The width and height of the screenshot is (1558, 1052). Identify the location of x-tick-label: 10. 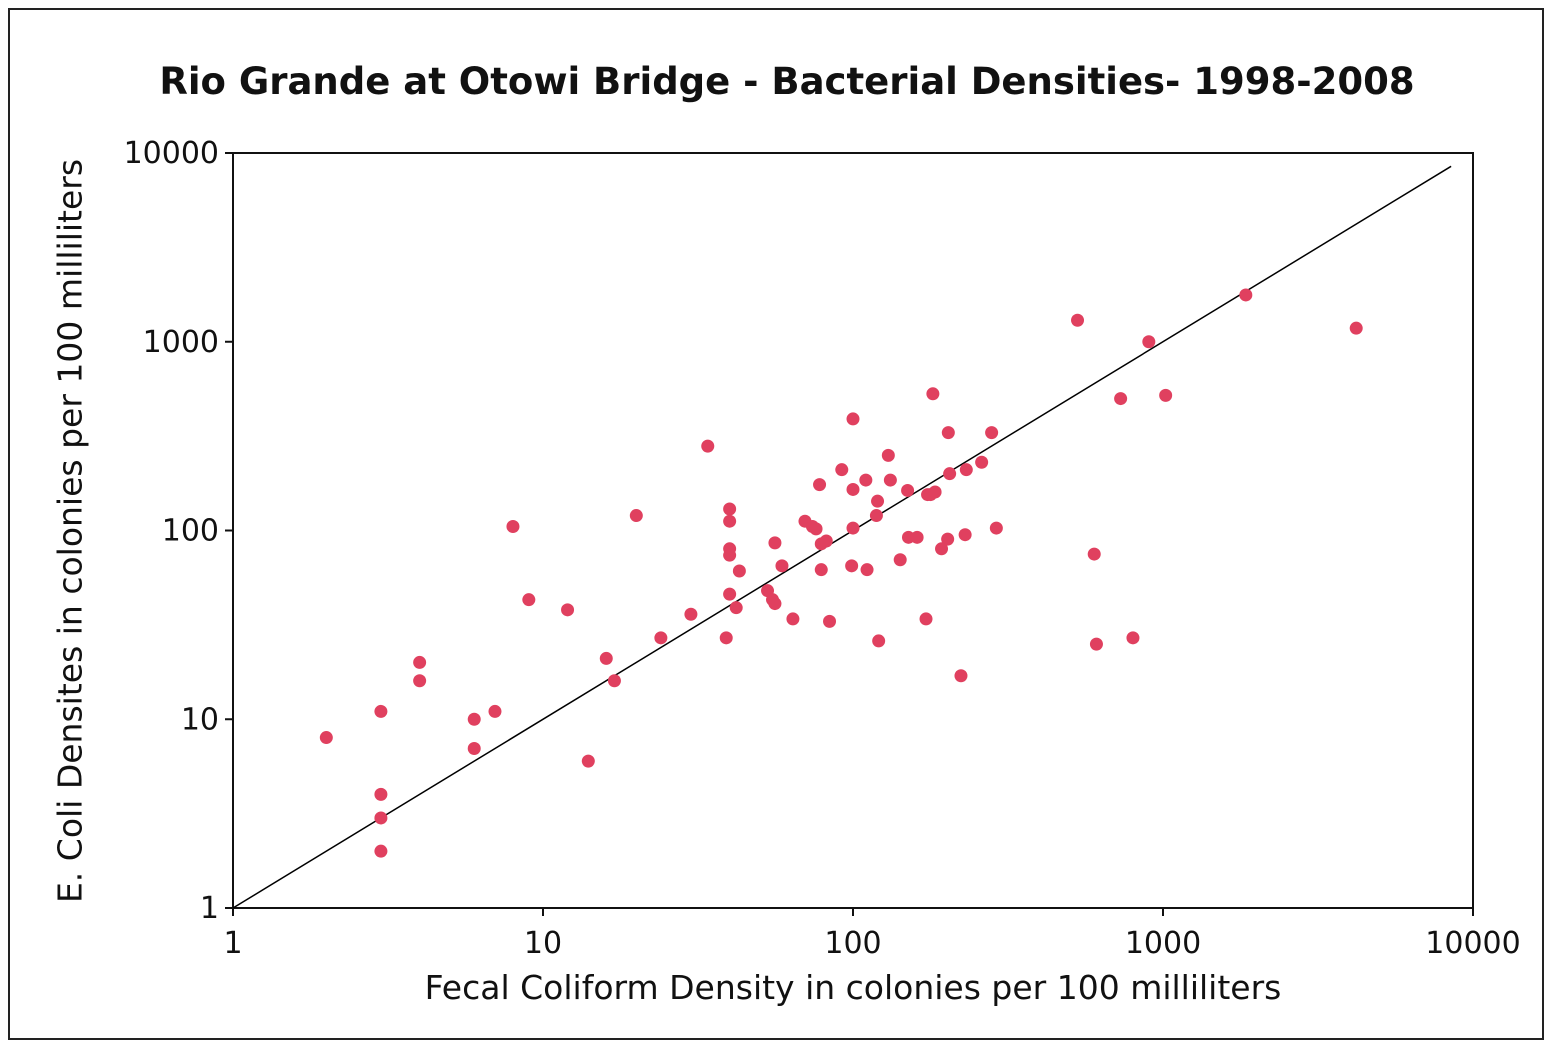
(543, 943).